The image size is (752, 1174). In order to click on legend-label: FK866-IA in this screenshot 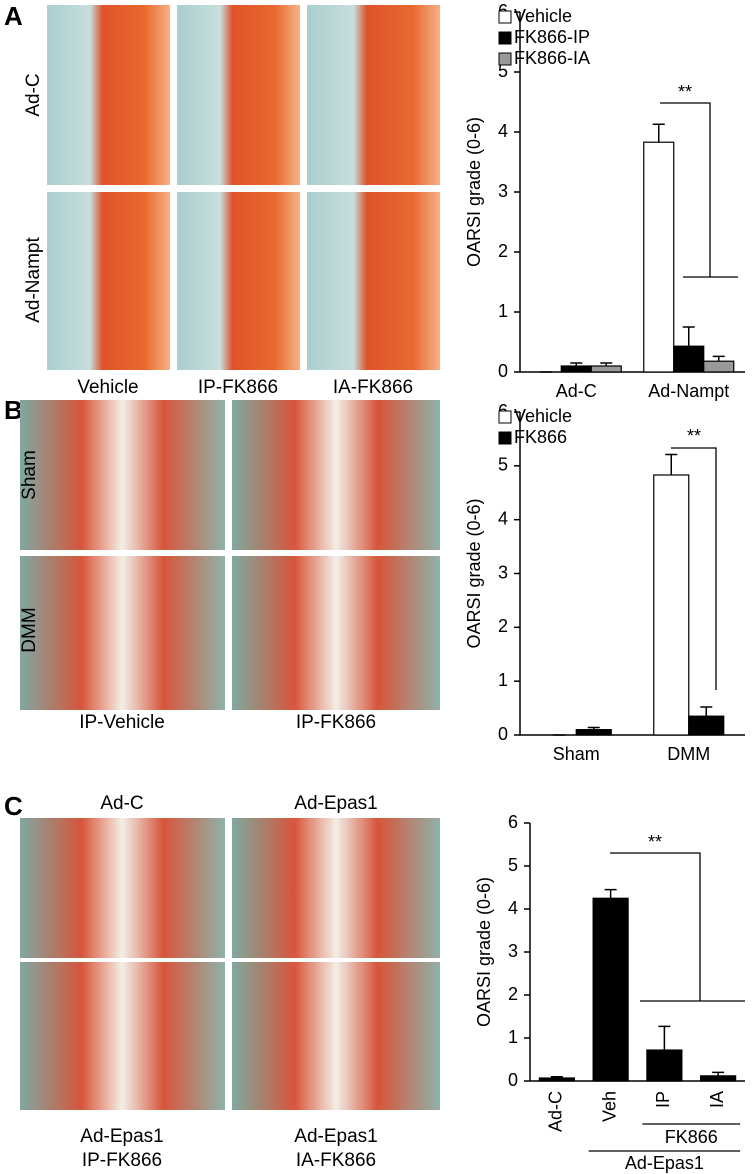, I will do `click(552, 58)`.